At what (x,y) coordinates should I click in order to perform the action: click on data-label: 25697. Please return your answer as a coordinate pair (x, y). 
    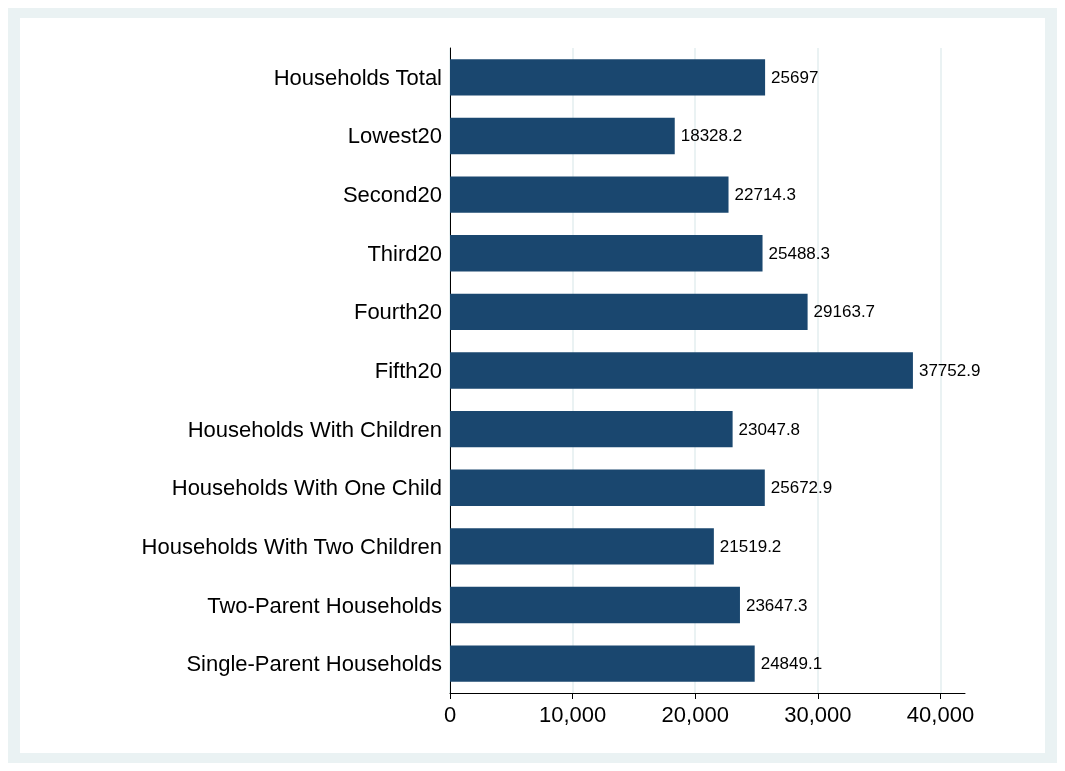
    Looking at the image, I should click on (795, 77).